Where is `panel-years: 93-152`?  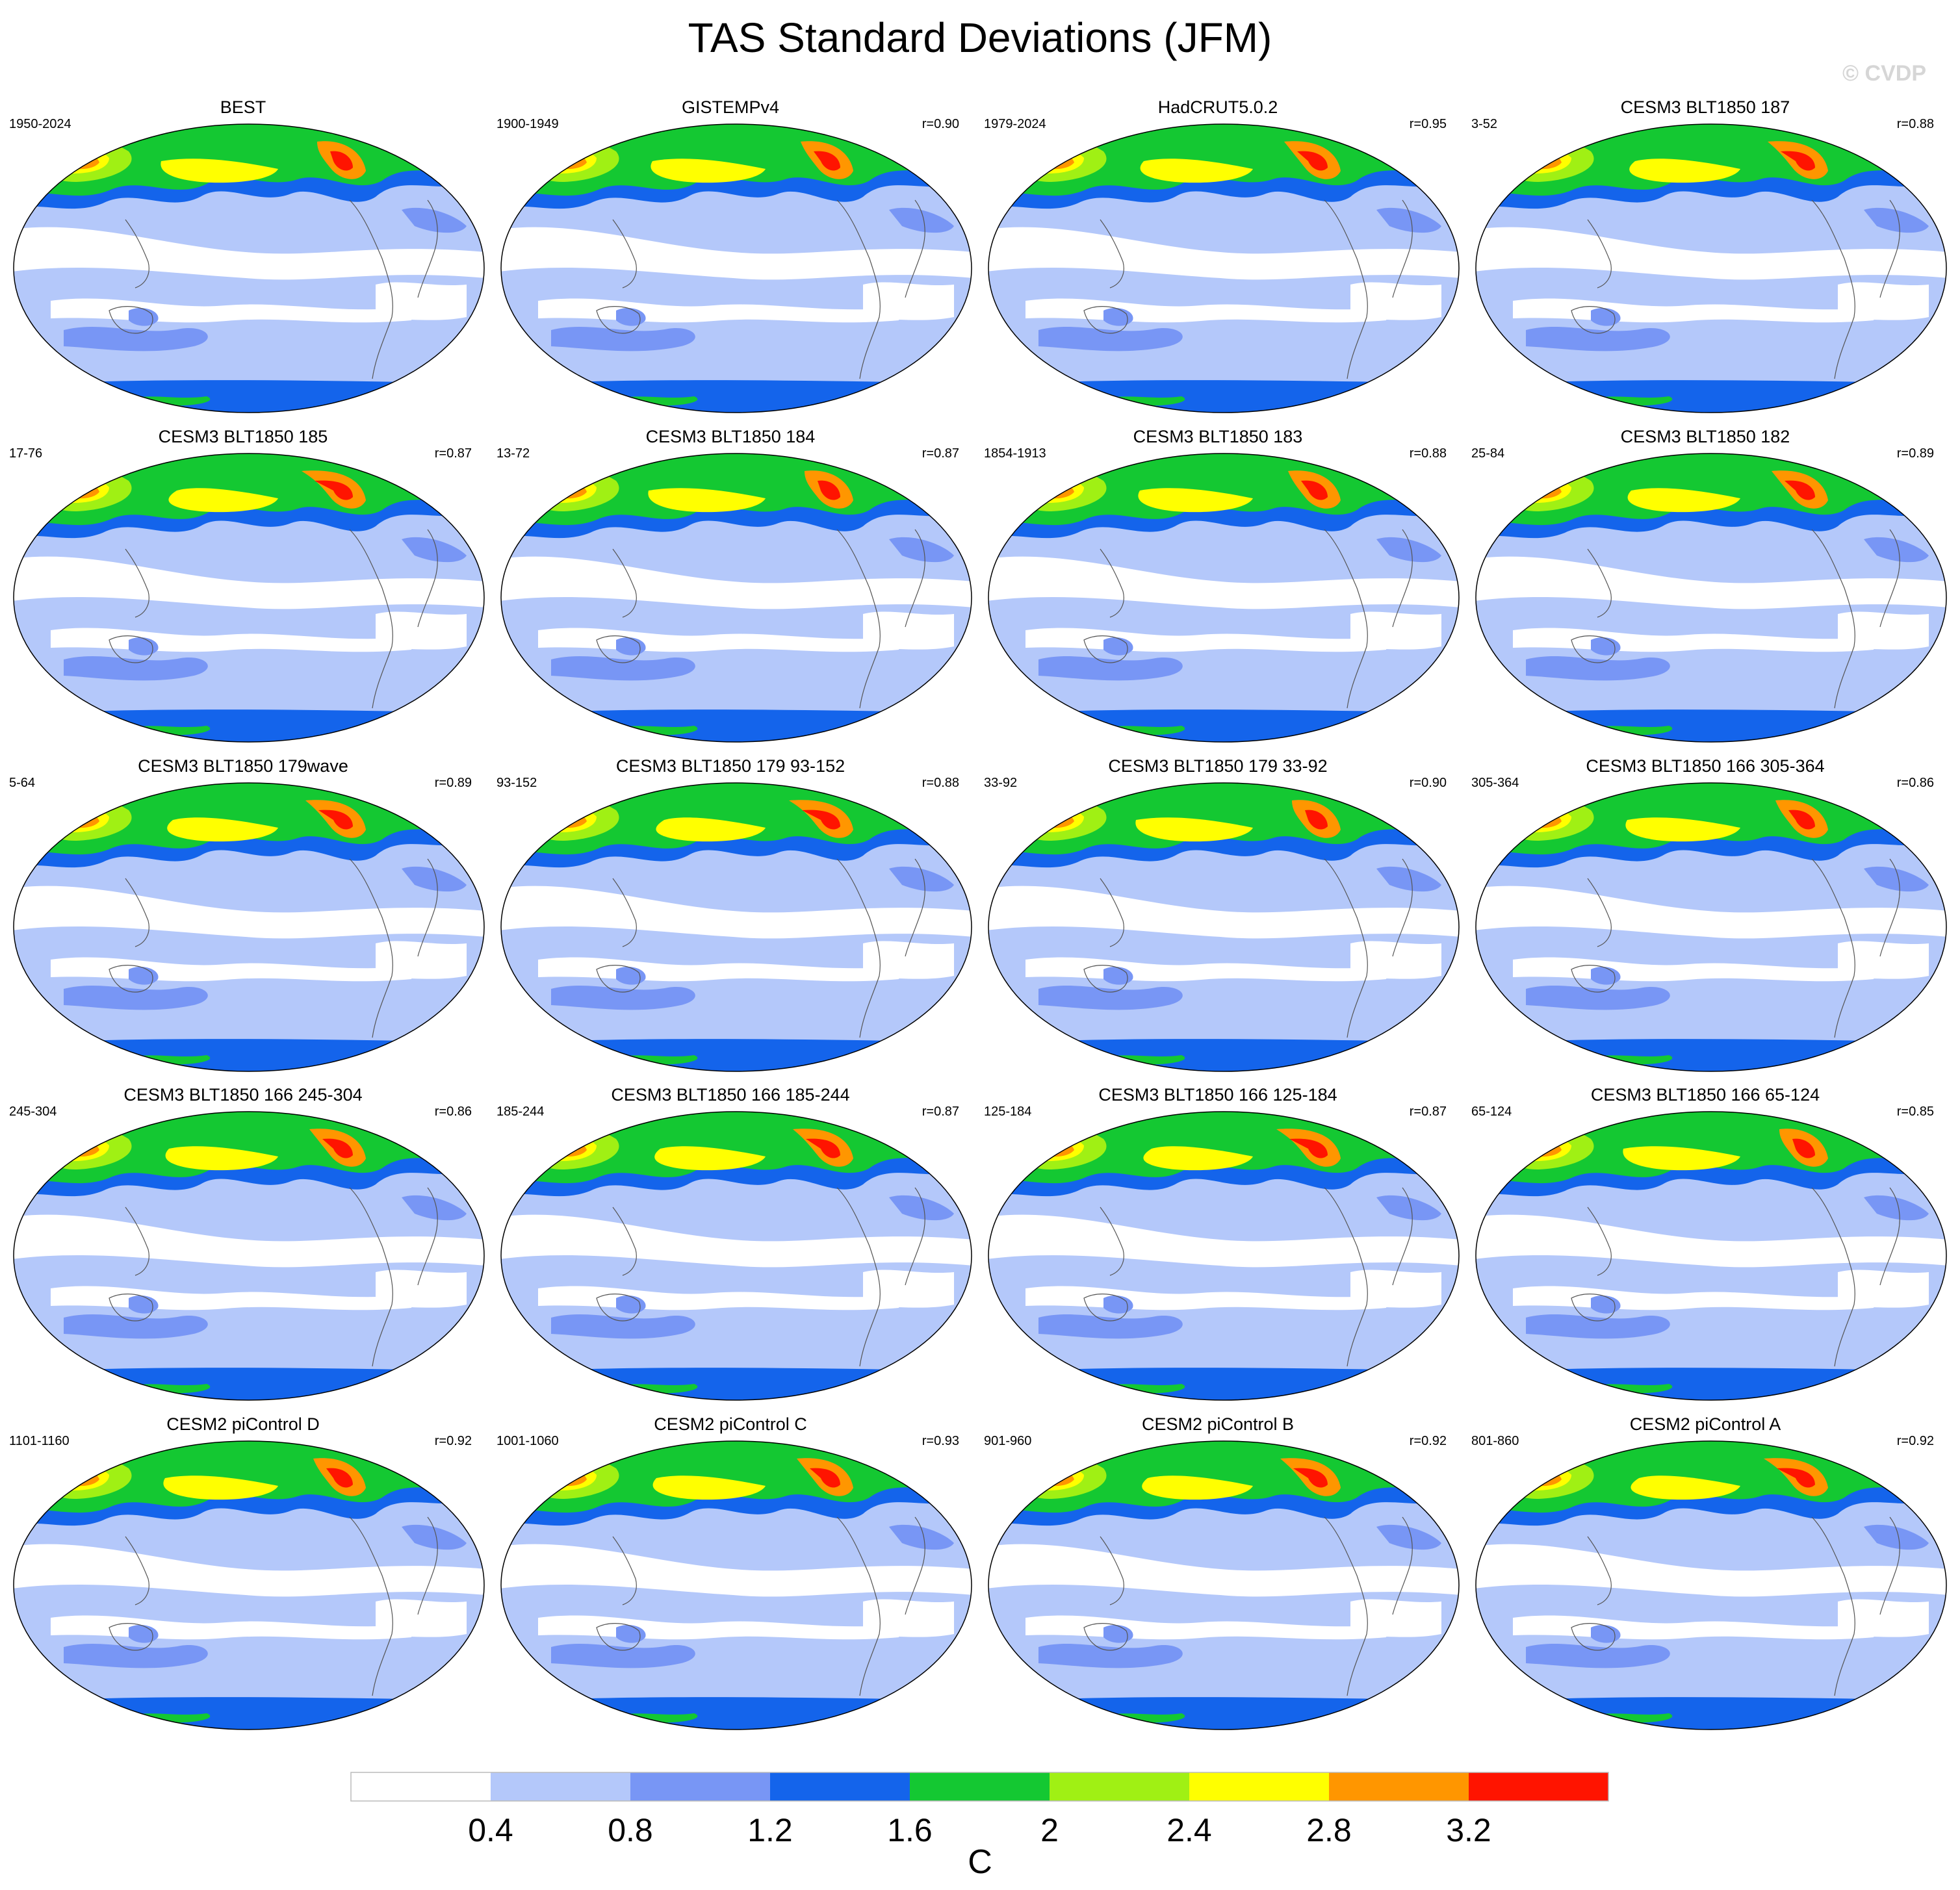
panel-years: 93-152 is located at coordinates (516, 783).